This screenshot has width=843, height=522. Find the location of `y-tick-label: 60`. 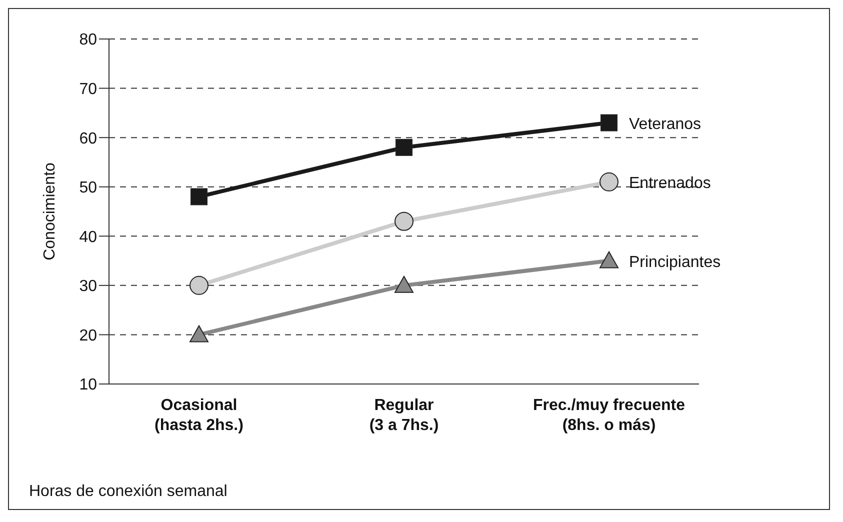

y-tick-label: 60 is located at coordinates (88, 139).